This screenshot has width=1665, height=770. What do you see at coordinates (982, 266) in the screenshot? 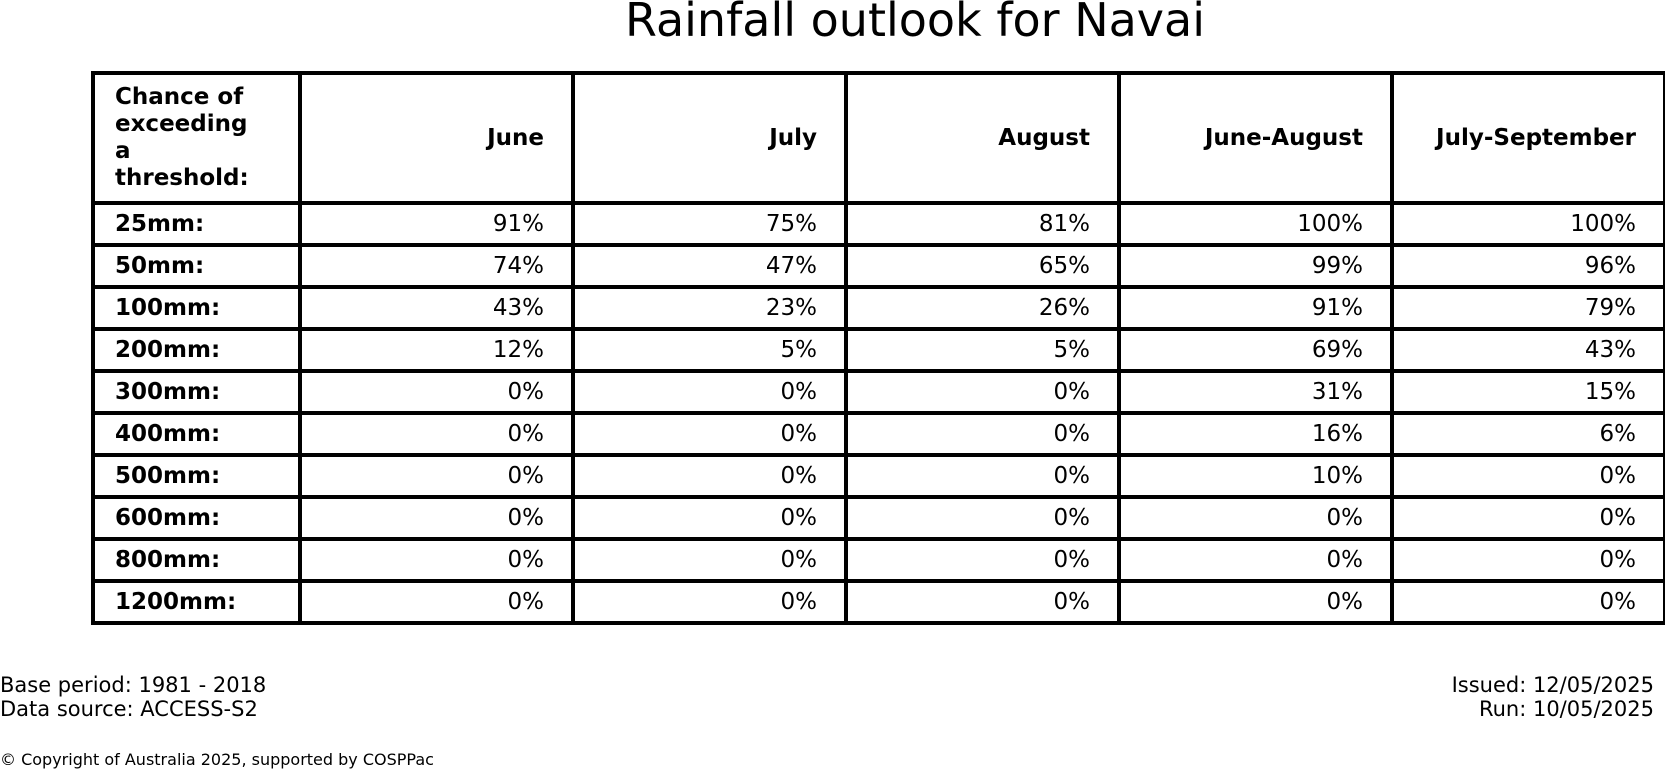
I see `probability-cell: 65%` at bounding box center [982, 266].